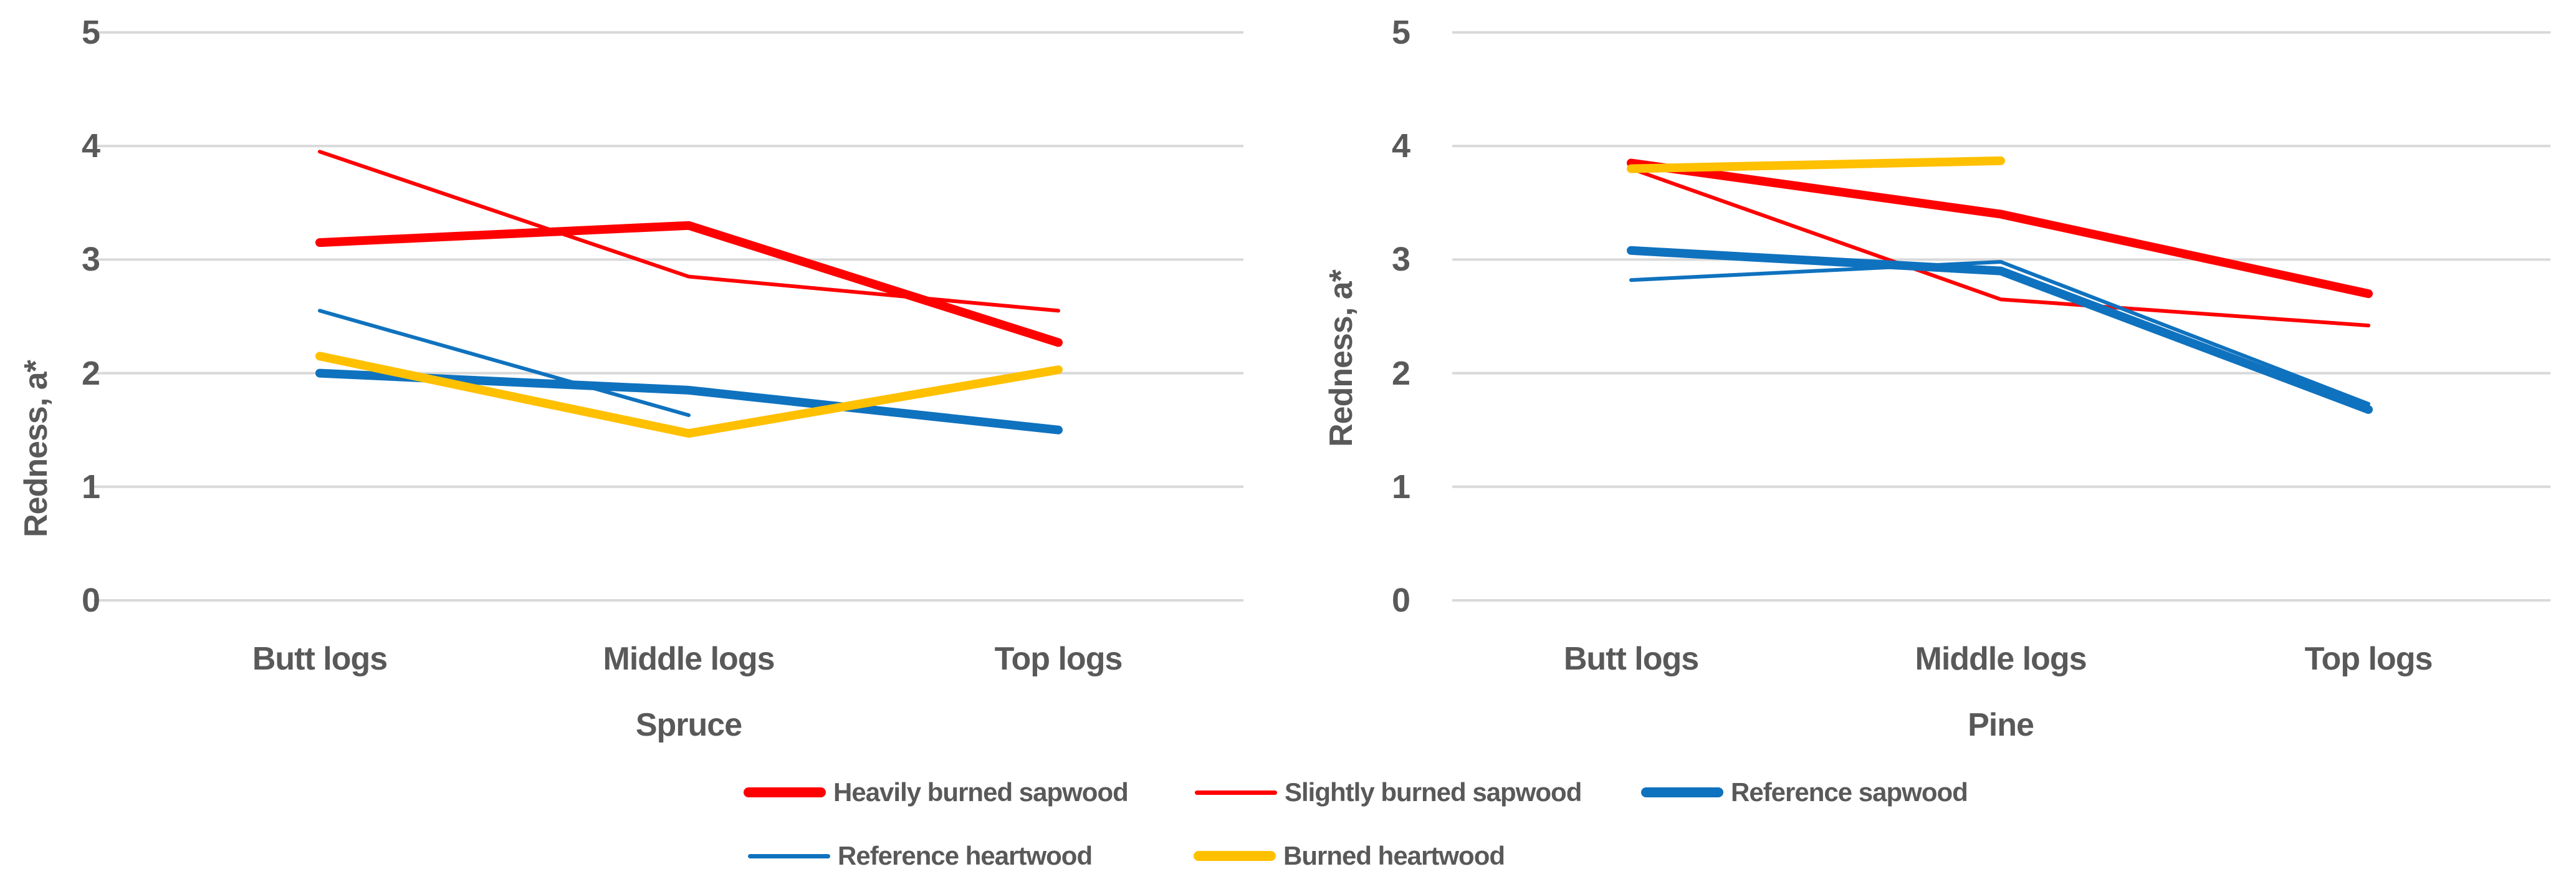  I want to click on pine-ytick-0: 0, so click(1400, 600).